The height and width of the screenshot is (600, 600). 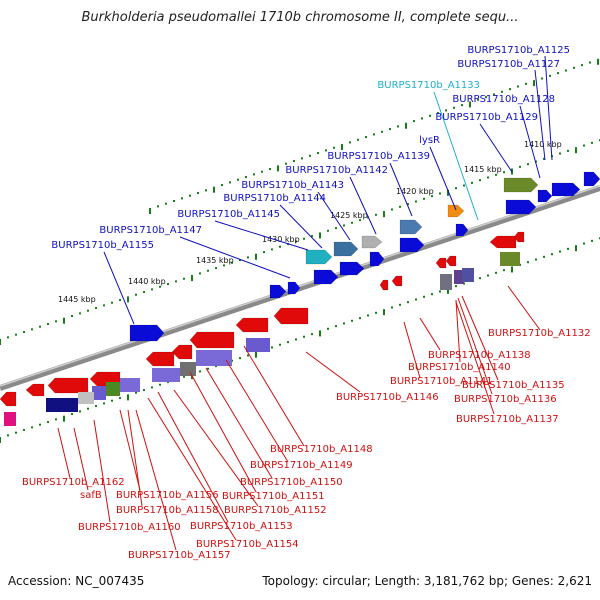 I want to click on gene-label: BURPS1710b_A1148, so click(x=321, y=449).